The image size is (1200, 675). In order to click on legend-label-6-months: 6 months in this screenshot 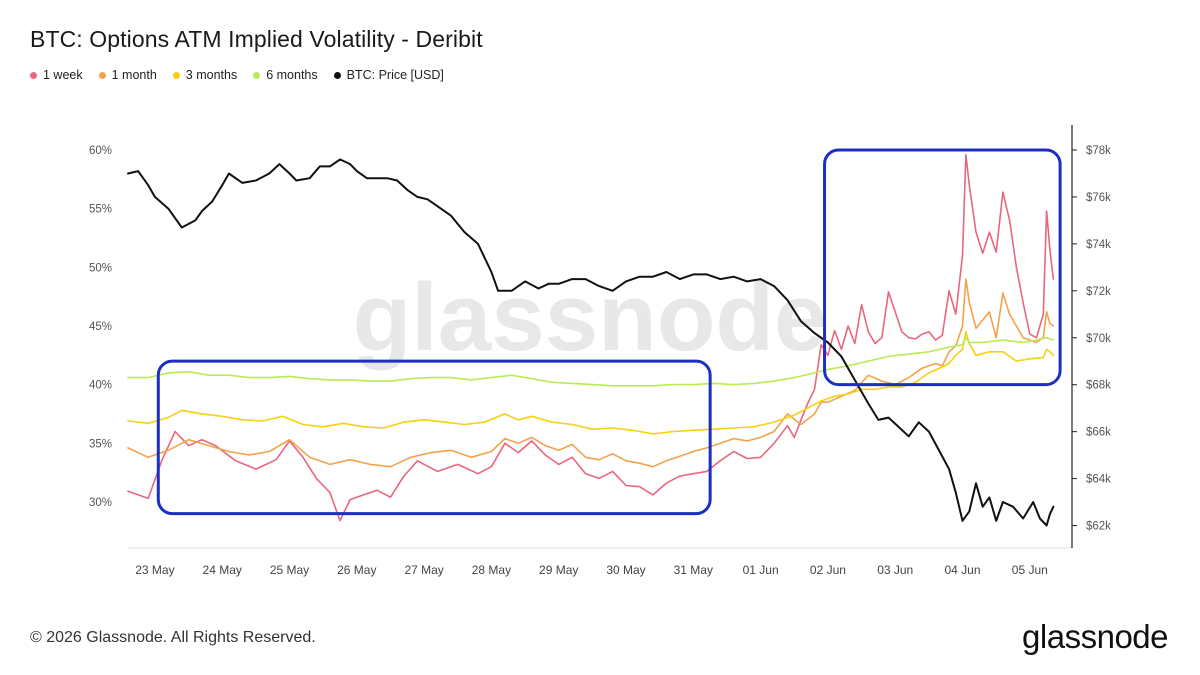, I will do `click(292, 75)`.